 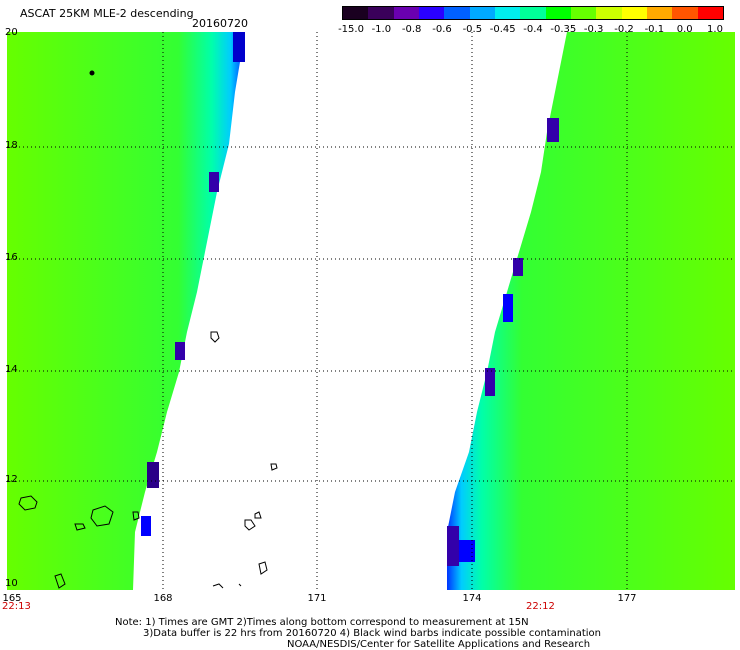 I want to click on lat-label-18: 18, so click(x=11, y=145).